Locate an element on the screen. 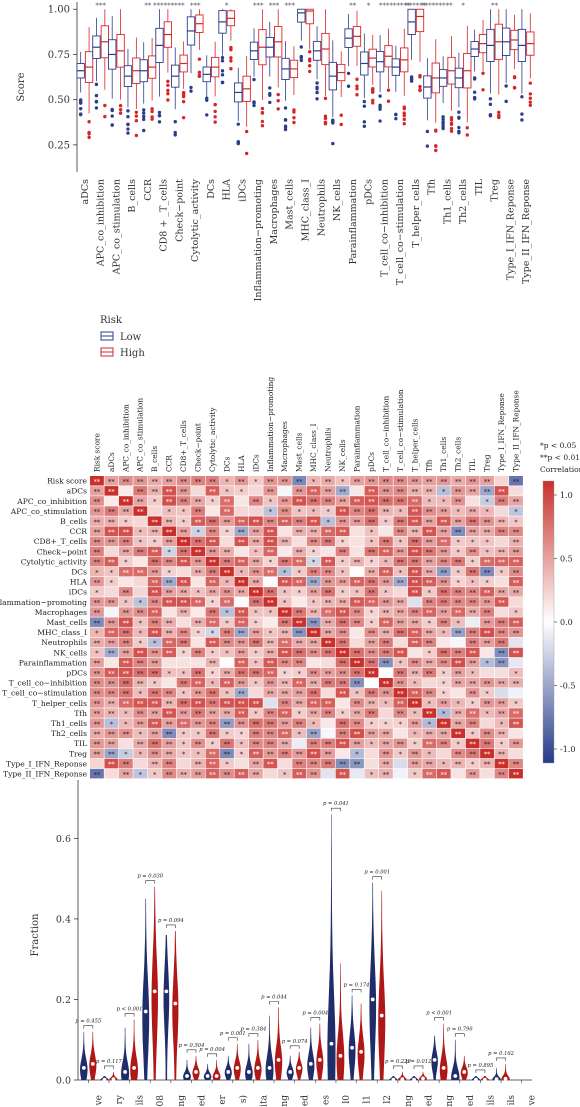 The image size is (580, 1107). x-tick-label: ils is located at coordinates (512, 1100).